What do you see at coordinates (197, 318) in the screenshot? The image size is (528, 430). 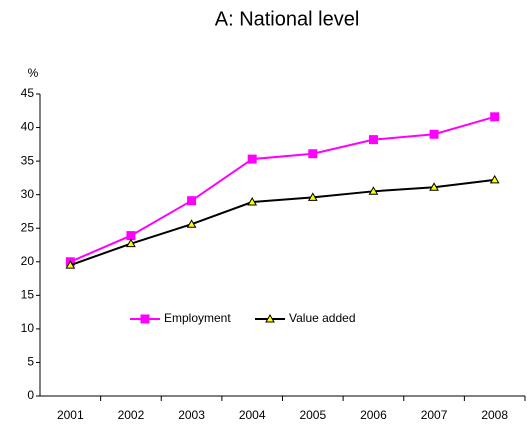 I see `legend-label: Employment` at bounding box center [197, 318].